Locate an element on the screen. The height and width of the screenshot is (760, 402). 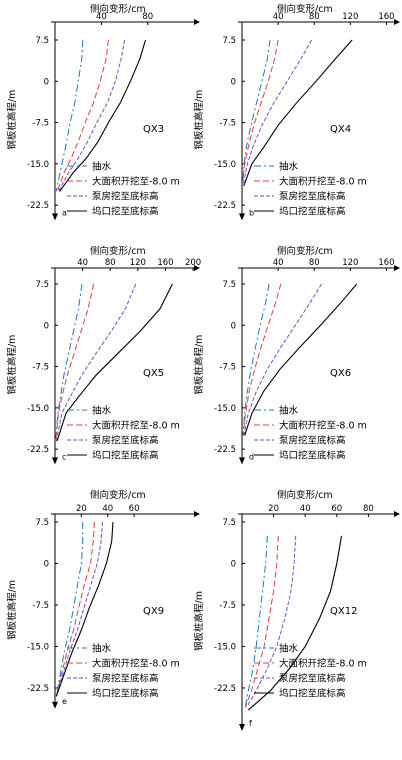
pile-id: QX6 is located at coordinates (340, 373).